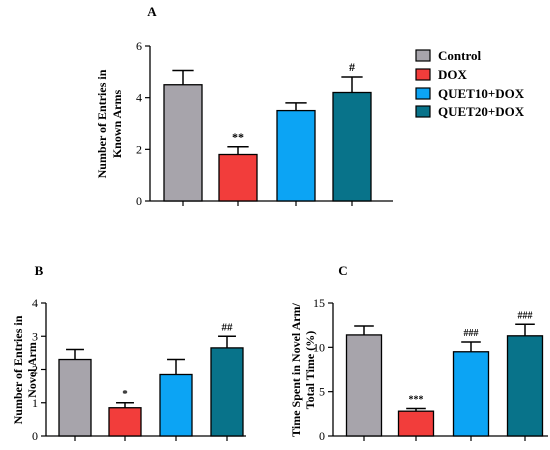  What do you see at coordinates (139, 149) in the screenshot?
I see `panel-a-y-tick-label-1: 2` at bounding box center [139, 149].